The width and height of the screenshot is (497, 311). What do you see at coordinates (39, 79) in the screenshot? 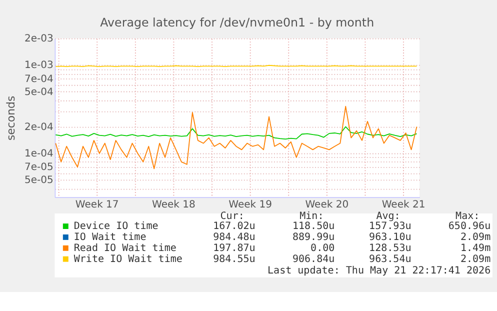
I see `y-tick-label: 7e-04` at bounding box center [39, 79].